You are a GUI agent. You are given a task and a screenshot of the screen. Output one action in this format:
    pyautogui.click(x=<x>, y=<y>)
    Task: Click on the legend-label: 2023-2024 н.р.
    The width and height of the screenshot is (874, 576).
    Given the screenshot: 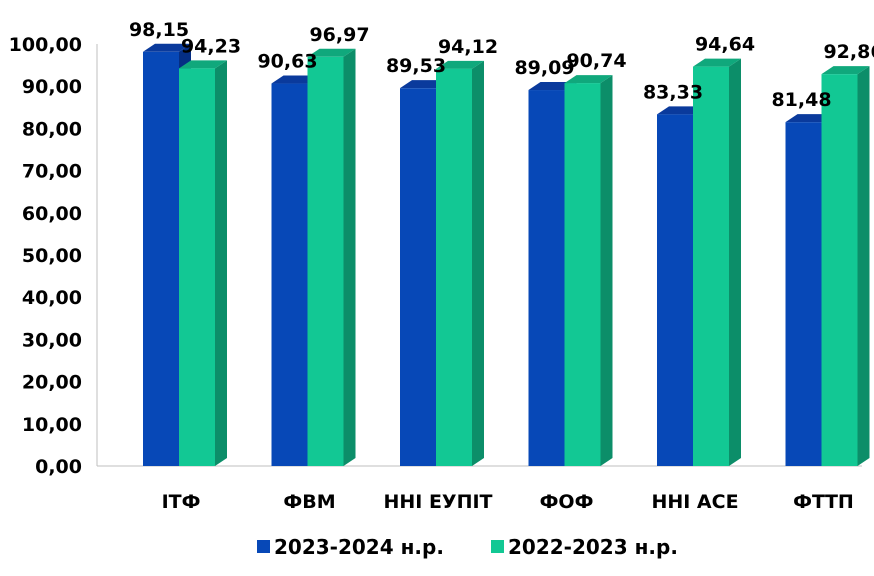 What is the action you would take?
    pyautogui.click(x=359, y=547)
    